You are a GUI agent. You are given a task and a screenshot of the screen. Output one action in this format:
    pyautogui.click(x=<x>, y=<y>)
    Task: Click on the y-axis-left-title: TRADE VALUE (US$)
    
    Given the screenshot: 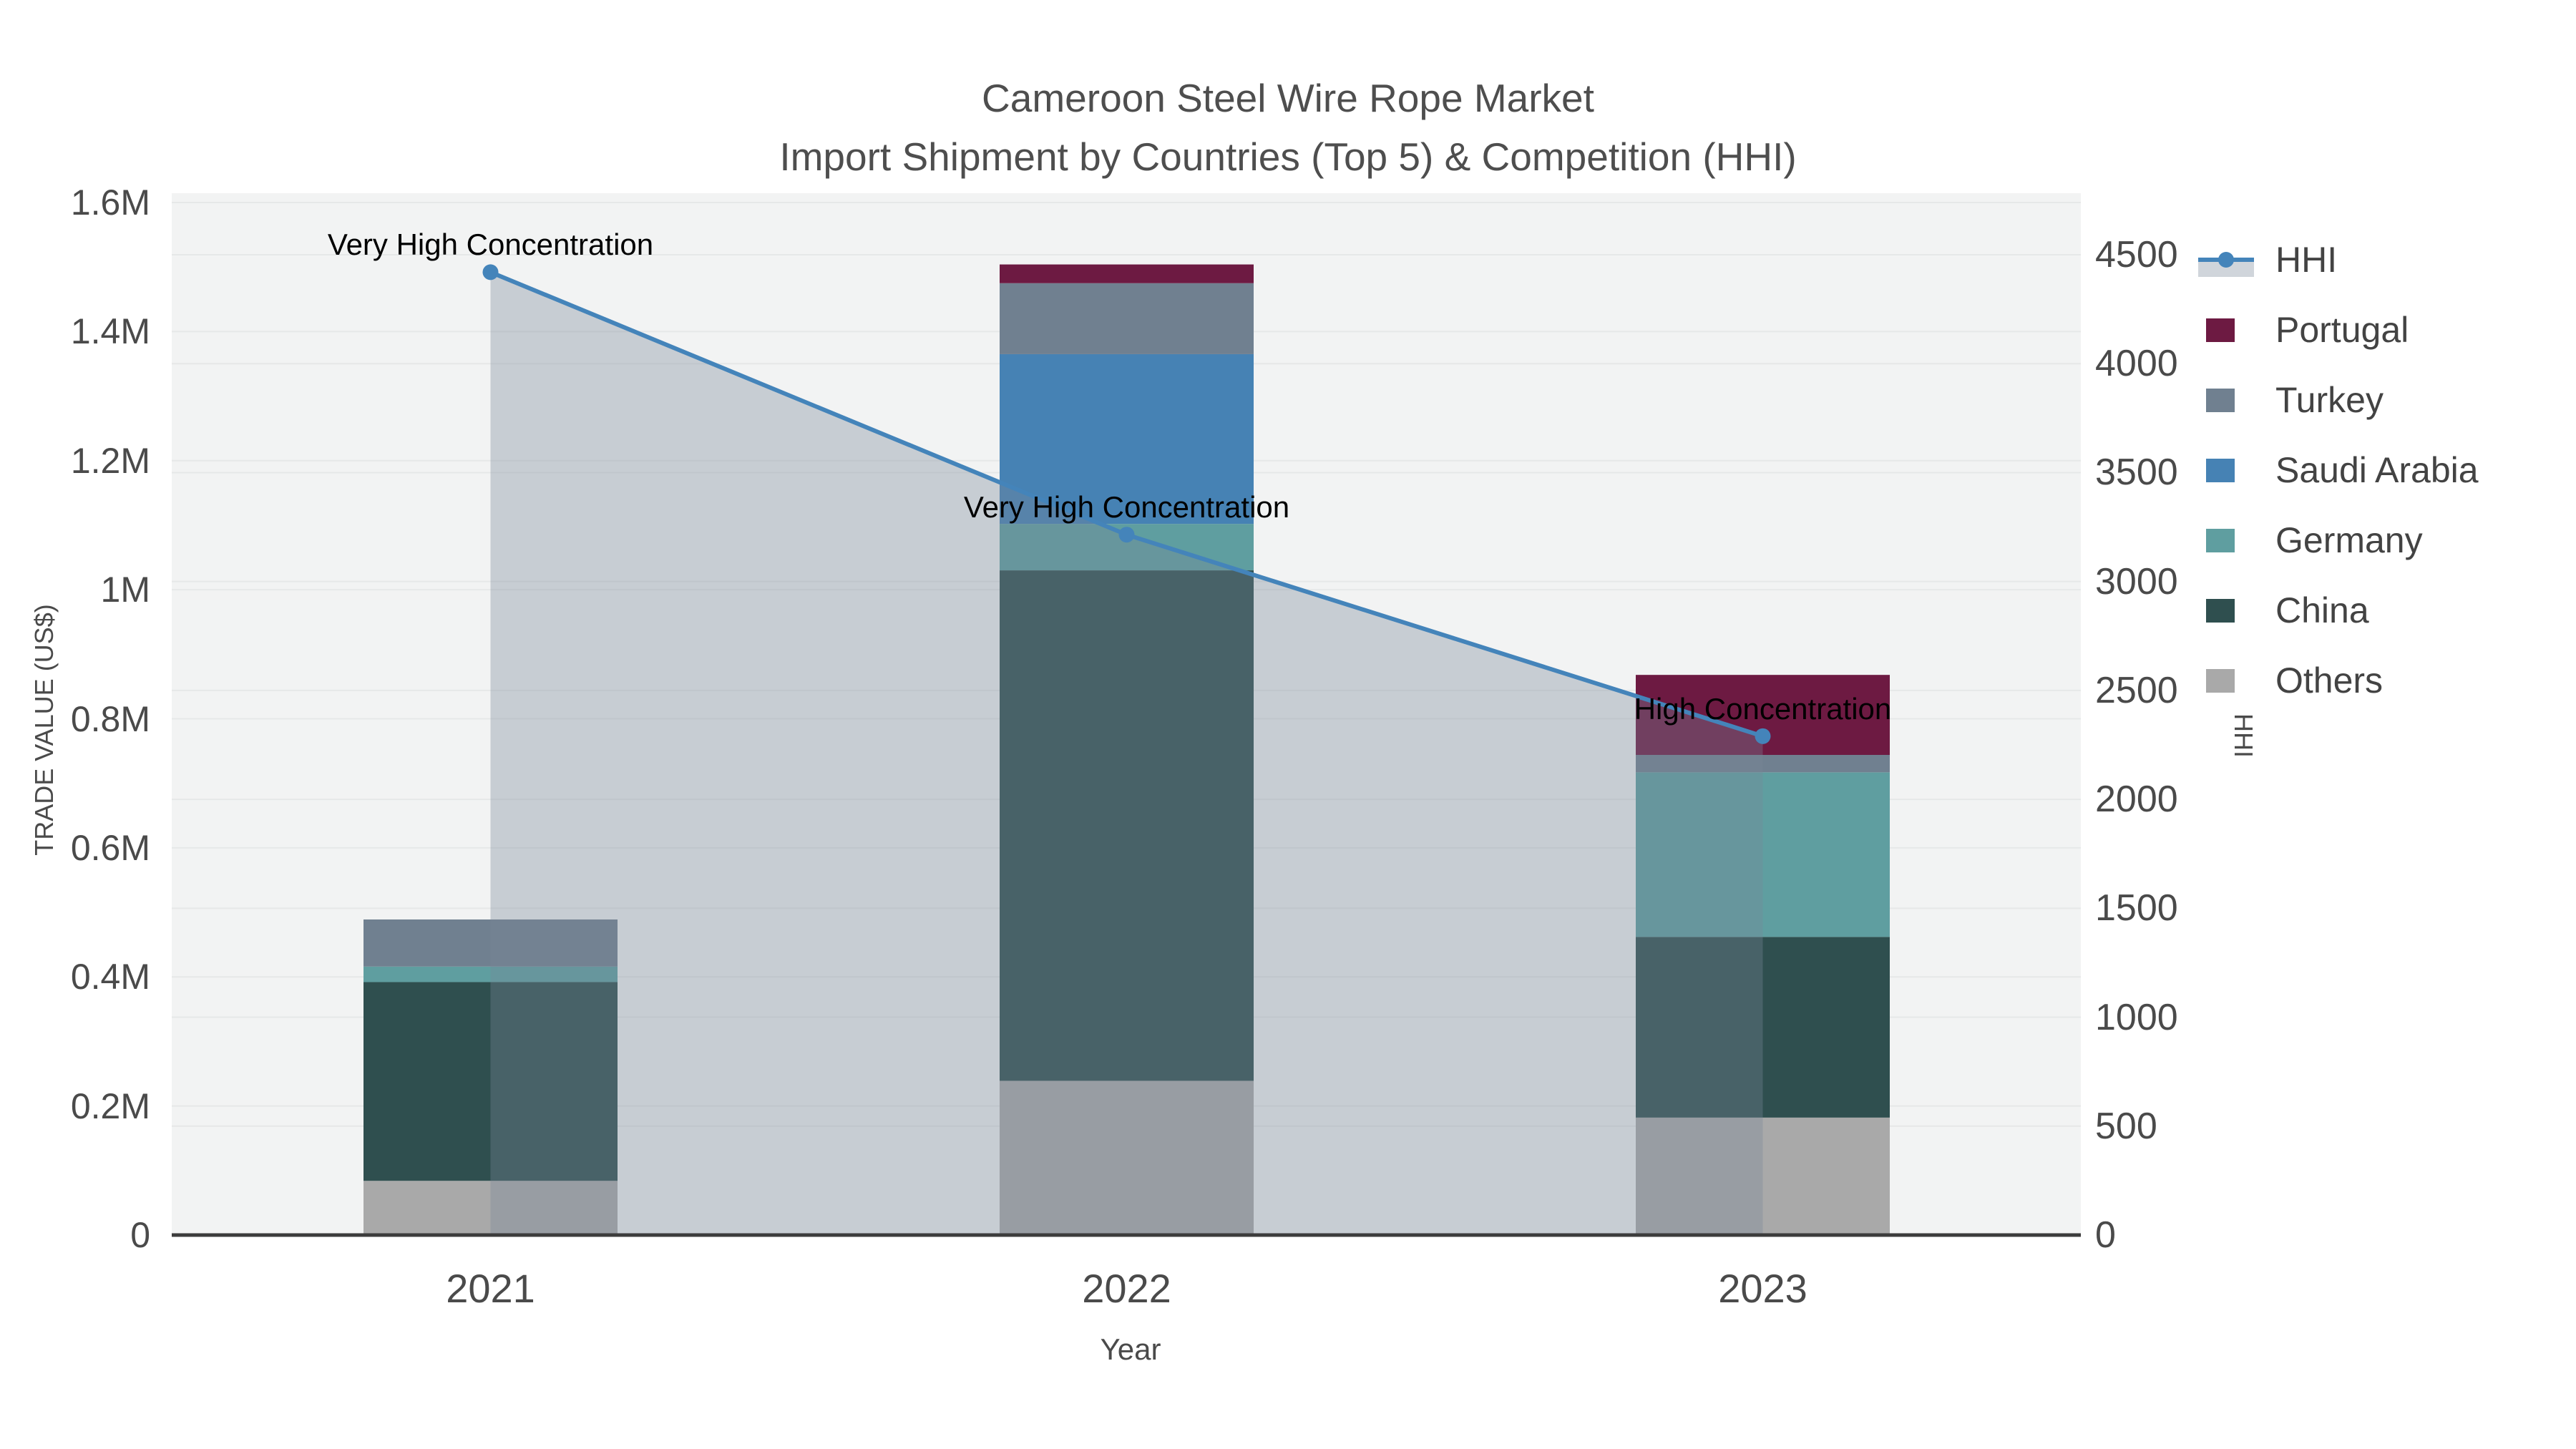 What is the action you would take?
    pyautogui.click(x=44, y=730)
    